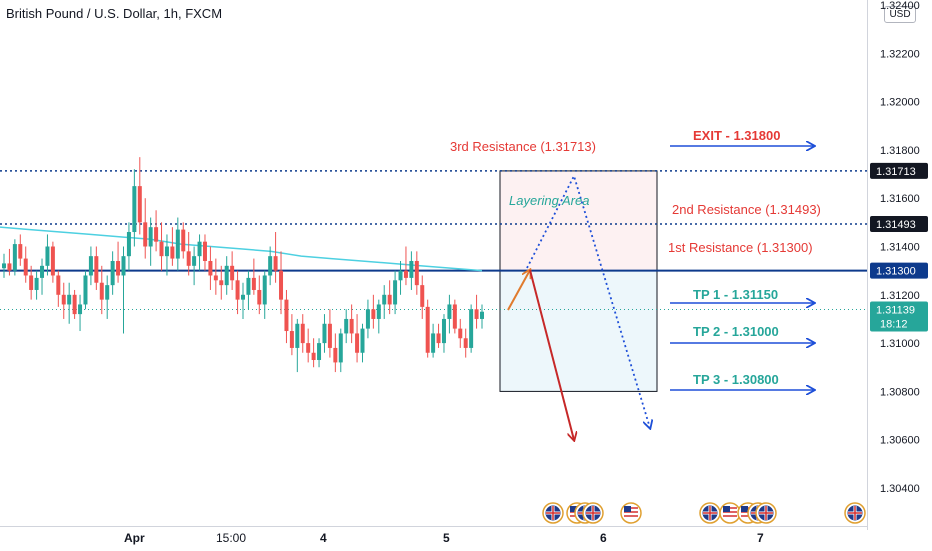 This screenshot has width=932, height=551. Describe the element at coordinates (736, 331) in the screenshot. I see `tp2-label: TP 2 - 1.31000` at that location.